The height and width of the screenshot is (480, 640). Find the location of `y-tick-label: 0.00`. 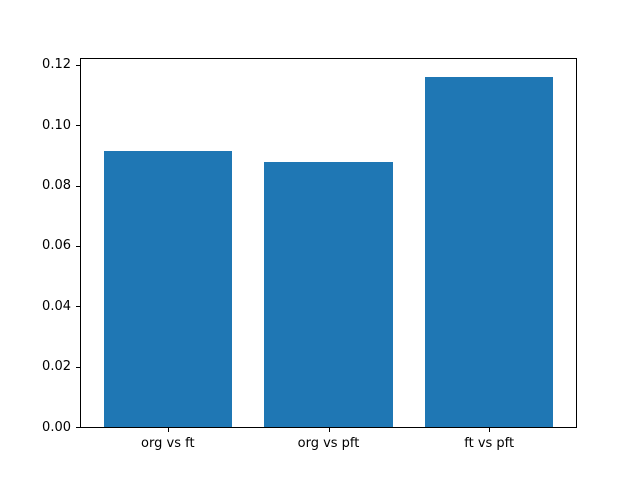

y-tick-label: 0.00 is located at coordinates (56, 427).